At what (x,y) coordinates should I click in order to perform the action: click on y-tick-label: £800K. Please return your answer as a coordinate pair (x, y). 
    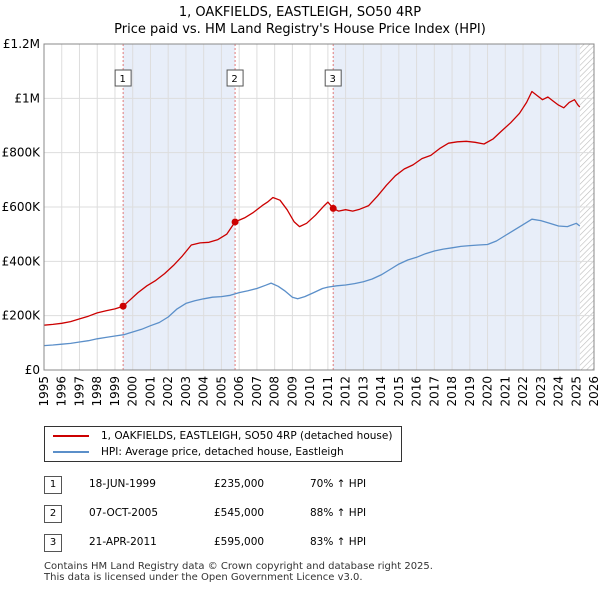
    Looking at the image, I should click on (22, 153).